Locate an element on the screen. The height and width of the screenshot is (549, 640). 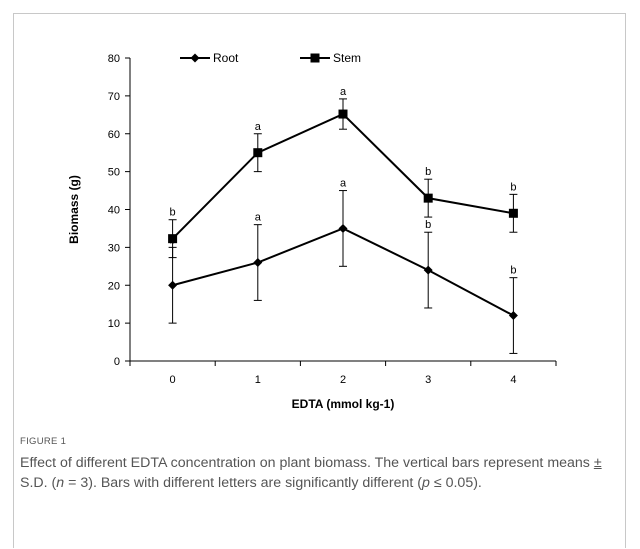
x-tick-label: 2 is located at coordinates (343, 380).